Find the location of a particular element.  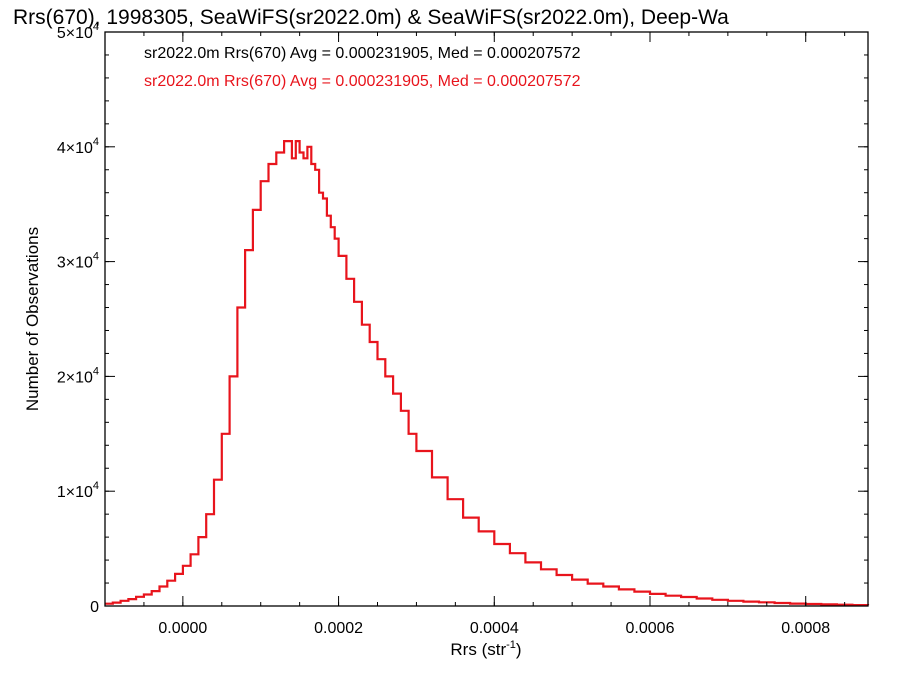

y-tick-label: 1×10⁴ is located at coordinates (78, 490).